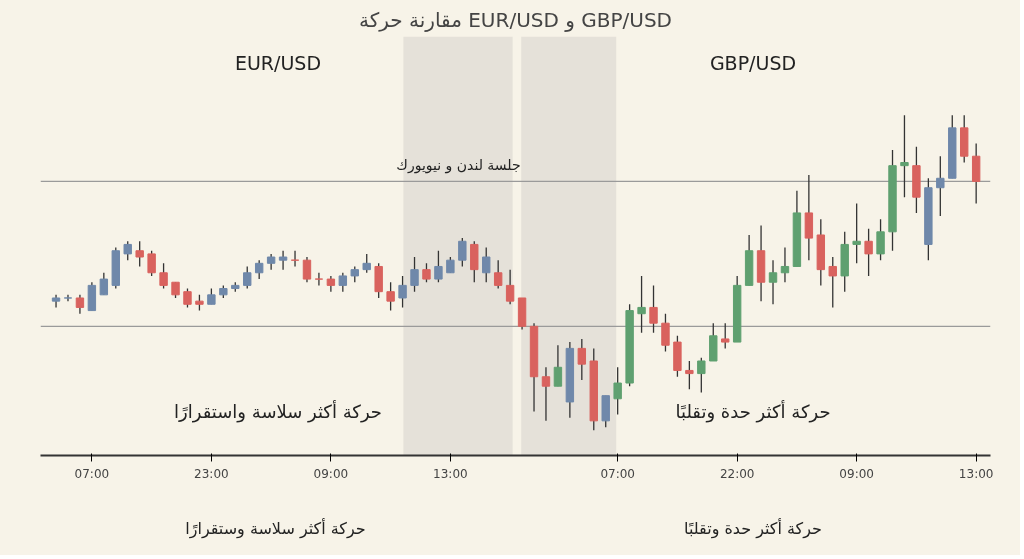 The image size is (1024, 559). What do you see at coordinates (753, 63) in the screenshot?
I see `text: GBP/USD` at bounding box center [753, 63].